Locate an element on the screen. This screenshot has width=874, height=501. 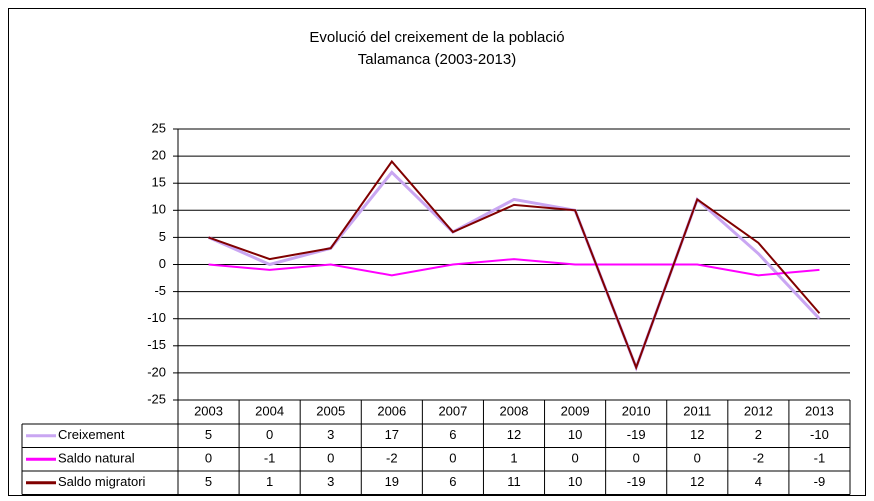
x-tick-label: 2007 is located at coordinates (452, 410).